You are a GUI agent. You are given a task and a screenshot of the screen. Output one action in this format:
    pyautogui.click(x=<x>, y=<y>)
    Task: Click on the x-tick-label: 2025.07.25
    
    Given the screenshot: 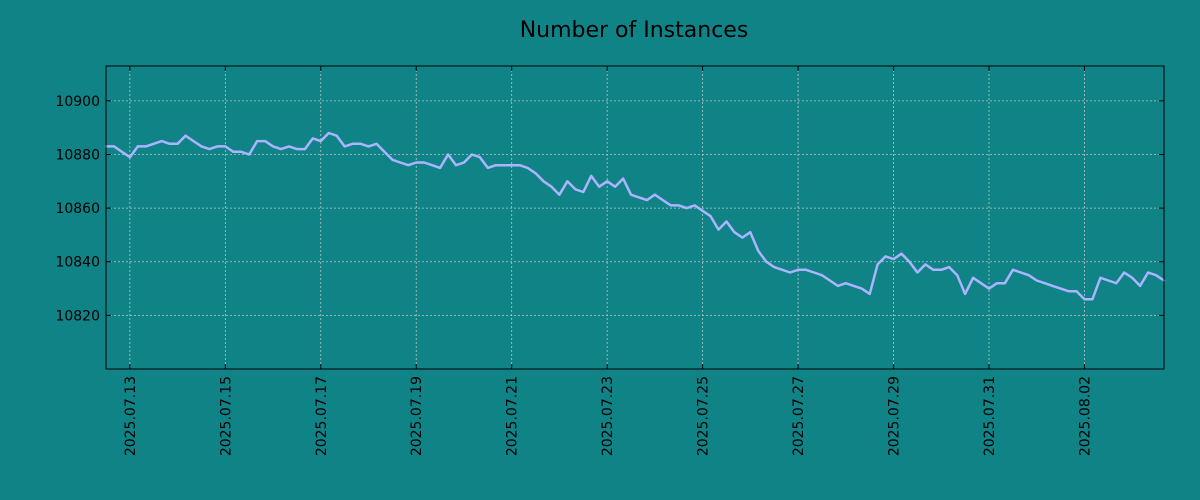 What is the action you would take?
    pyautogui.click(x=704, y=416)
    